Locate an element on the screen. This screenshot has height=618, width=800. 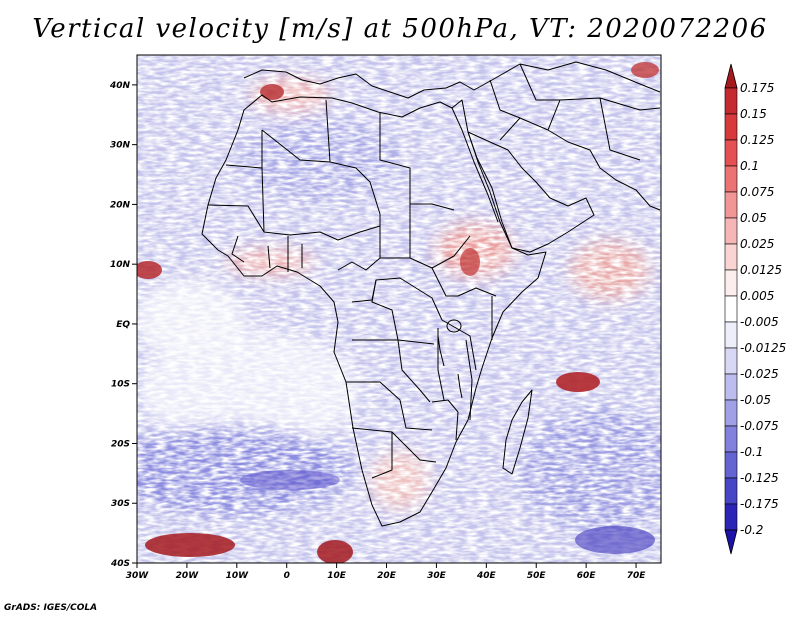
y-tick-label: 20N is located at coordinates (120, 205).